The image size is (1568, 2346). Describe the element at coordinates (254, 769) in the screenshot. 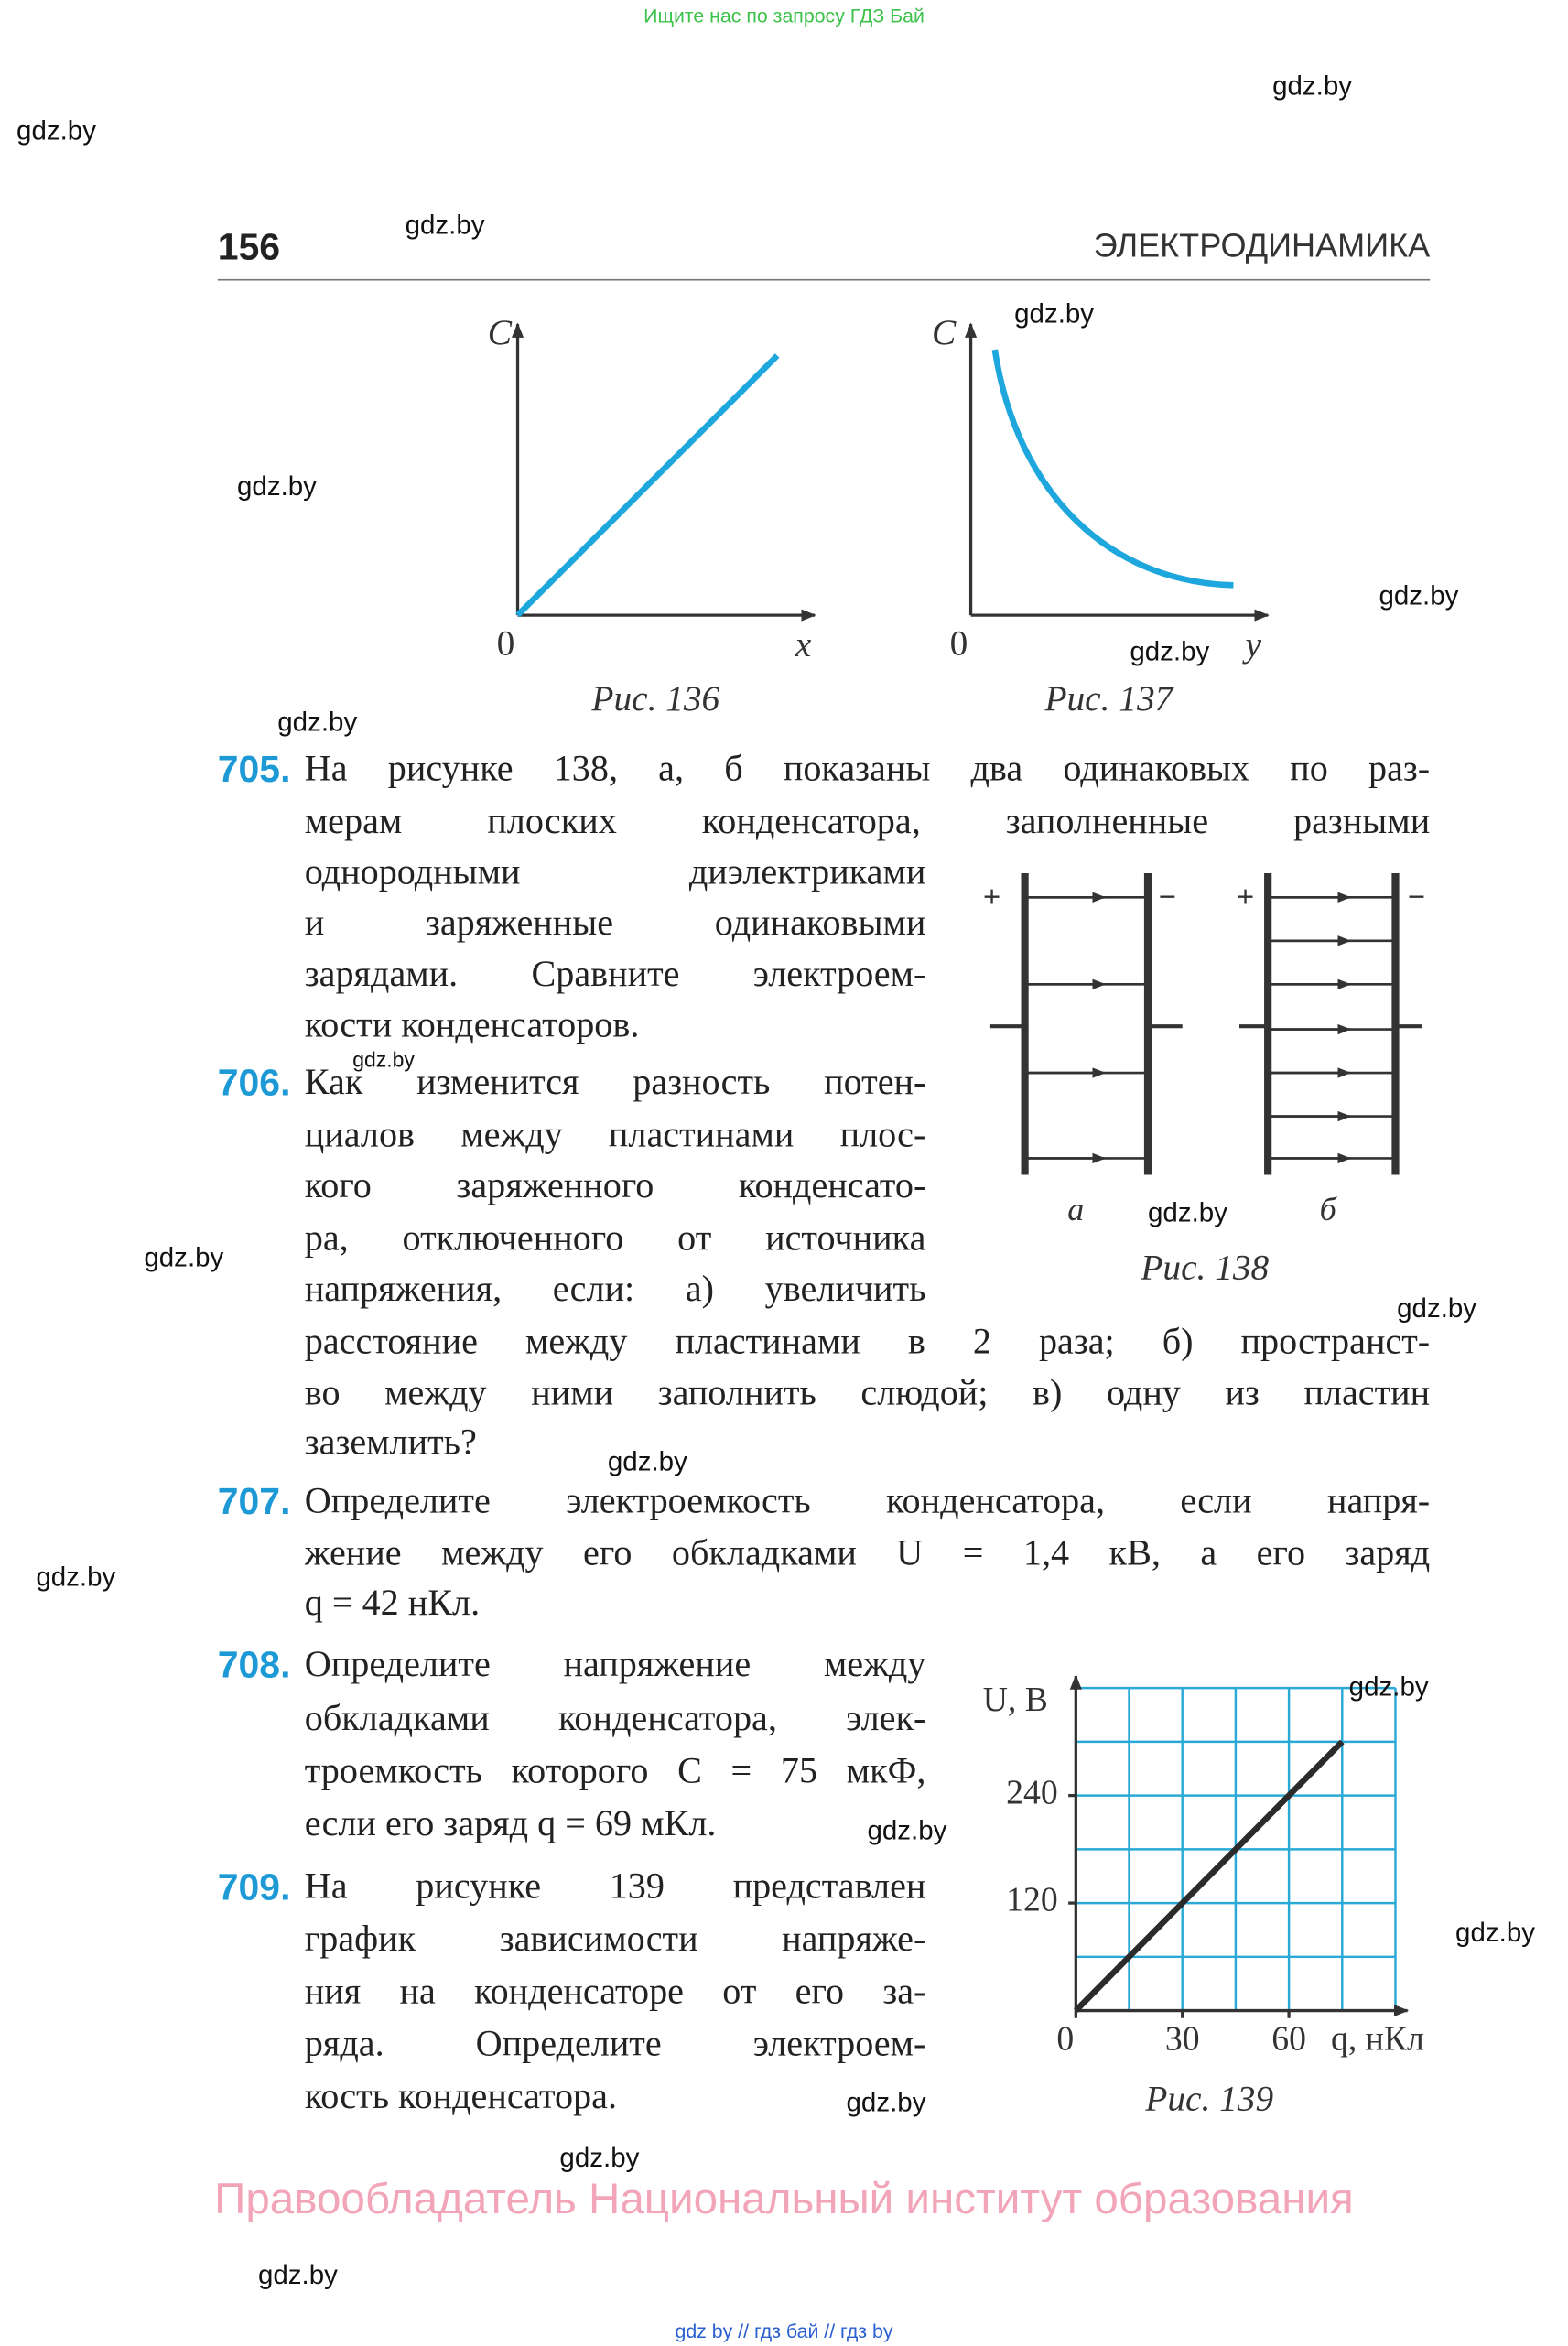

I see `problem-number: 705.` at that location.